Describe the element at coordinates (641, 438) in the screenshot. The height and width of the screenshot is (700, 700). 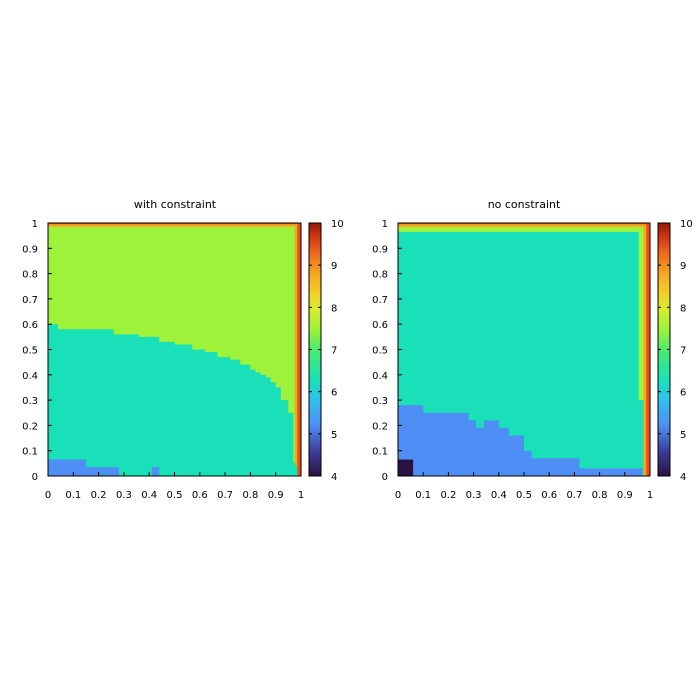
I see `heatmap-middle-edge-strip` at that location.